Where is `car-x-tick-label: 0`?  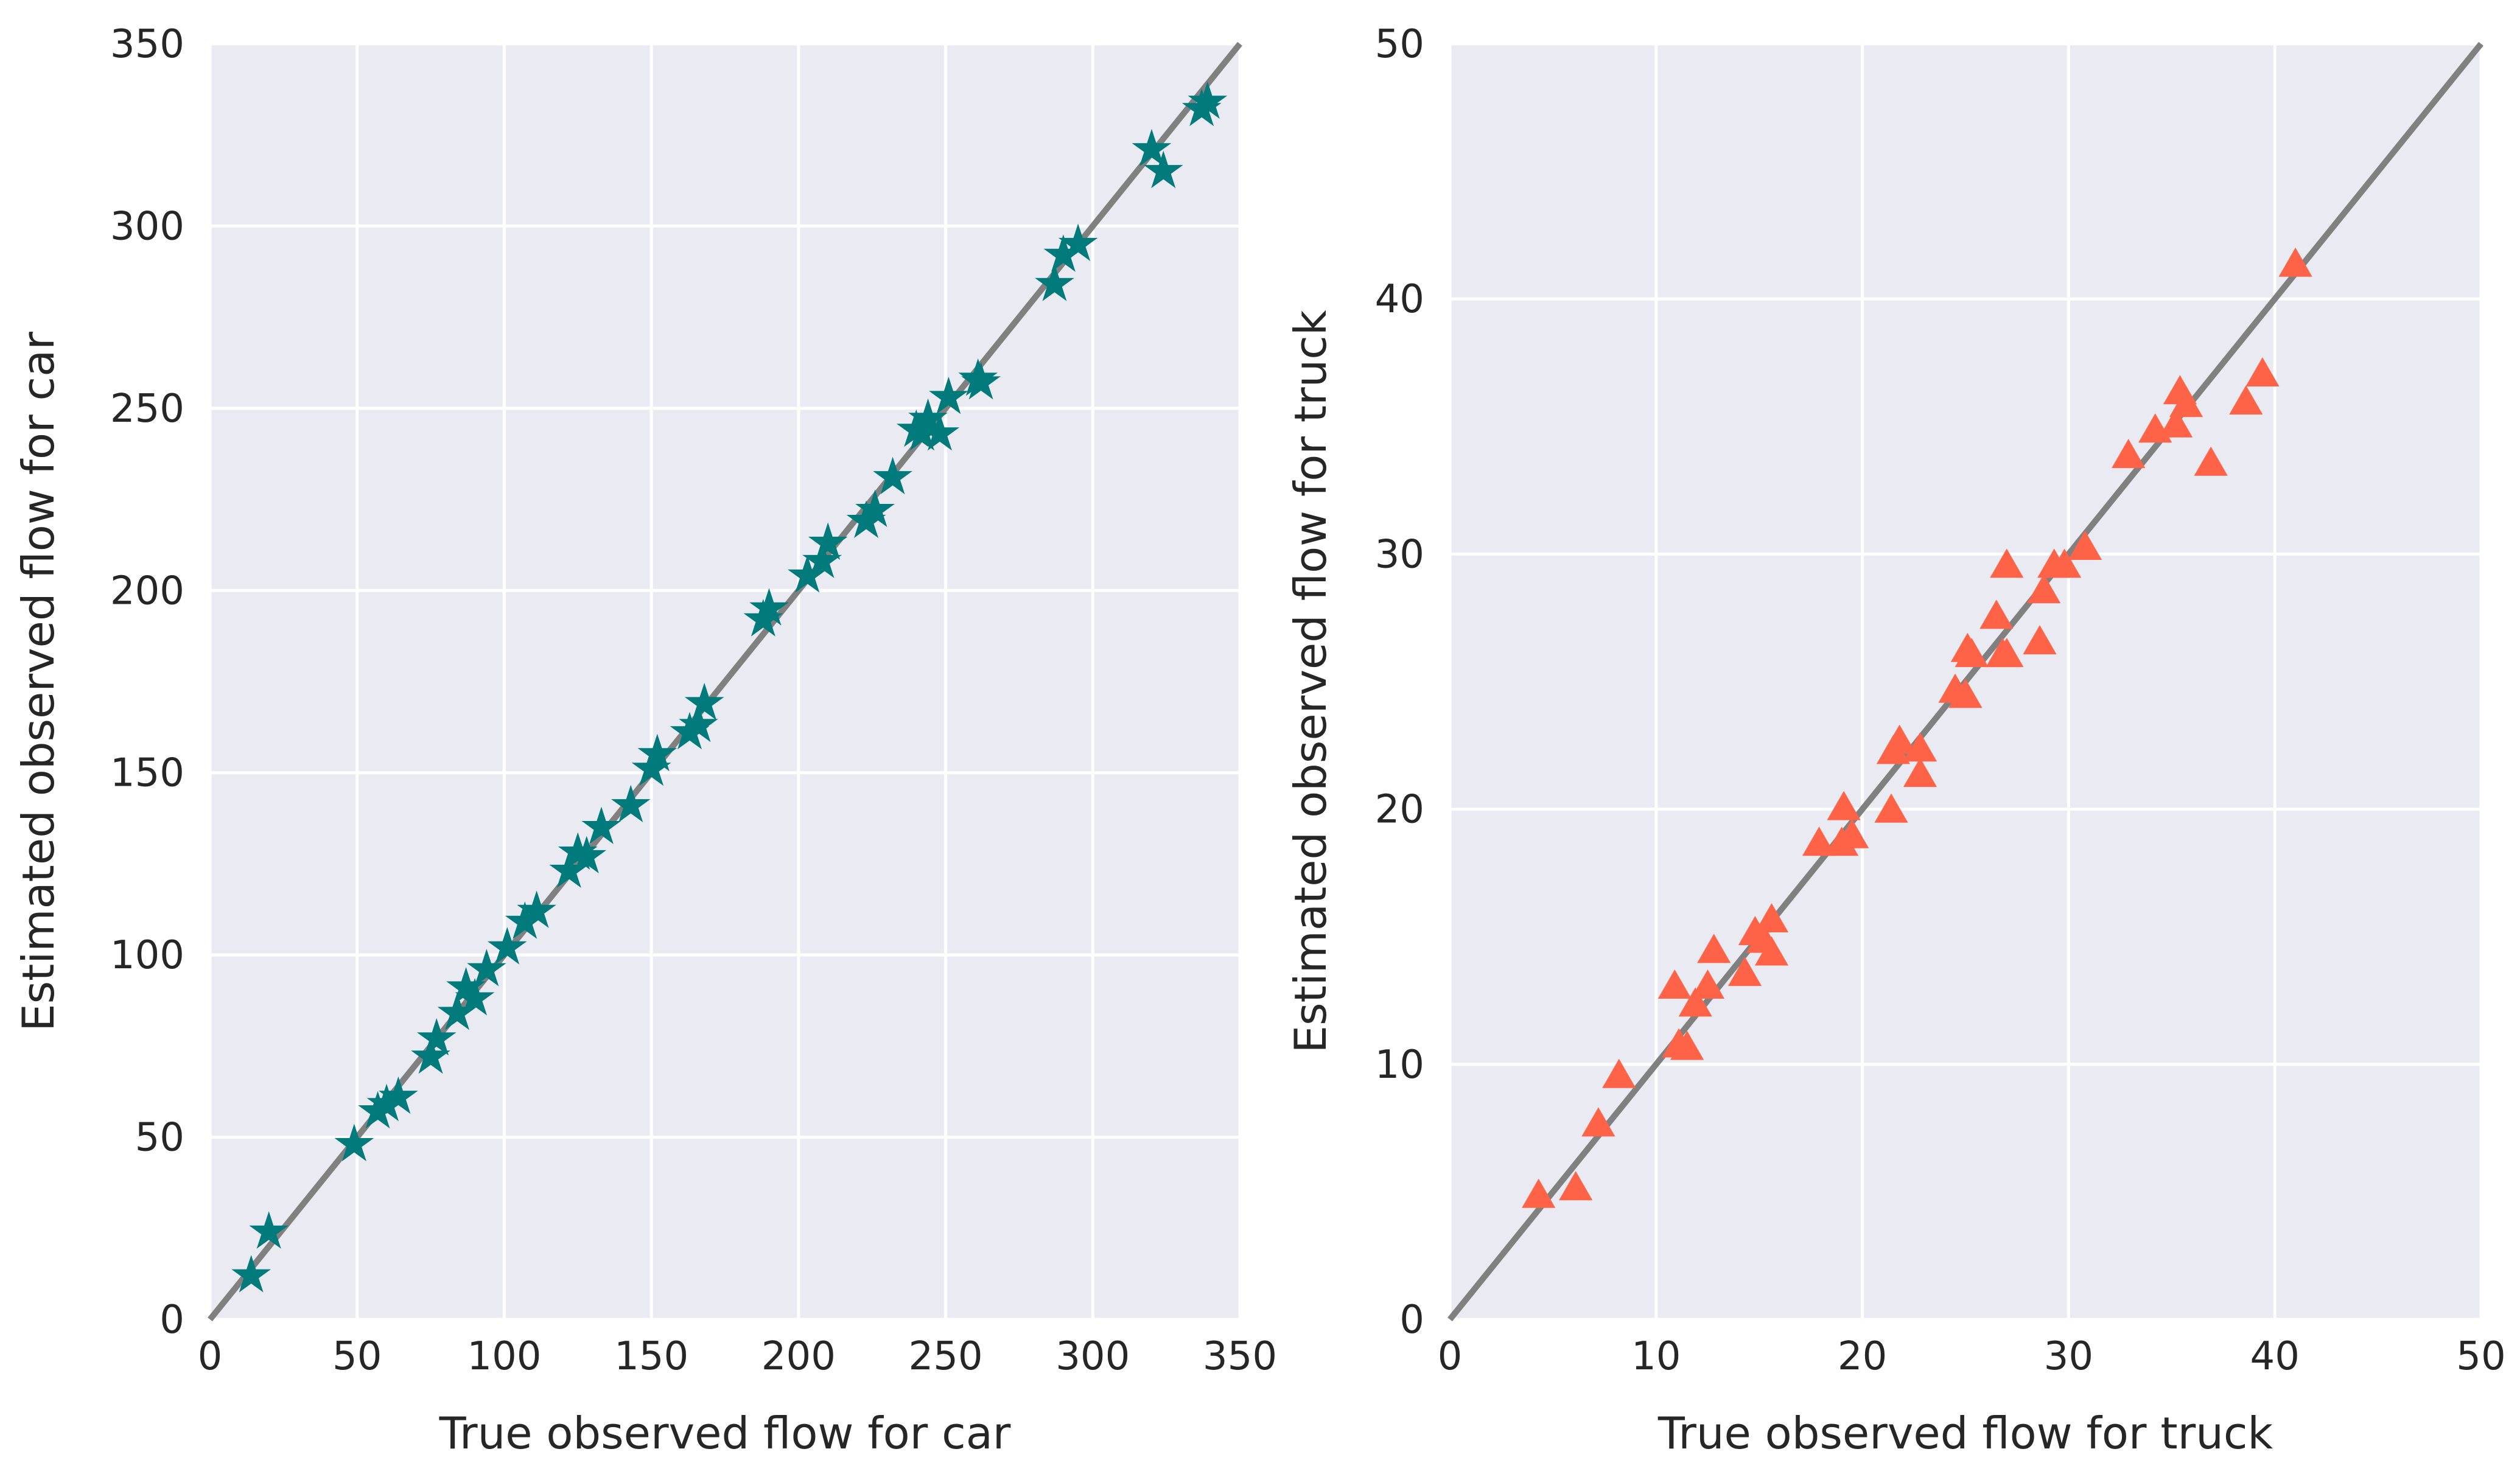
car-x-tick-label: 0 is located at coordinates (210, 1356).